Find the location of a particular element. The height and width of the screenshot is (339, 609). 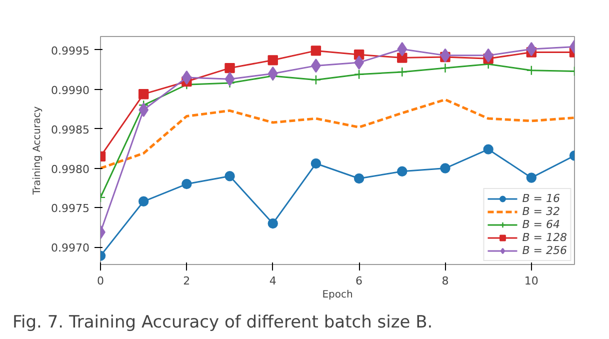

x-tick-label: 8 is located at coordinates (445, 281).